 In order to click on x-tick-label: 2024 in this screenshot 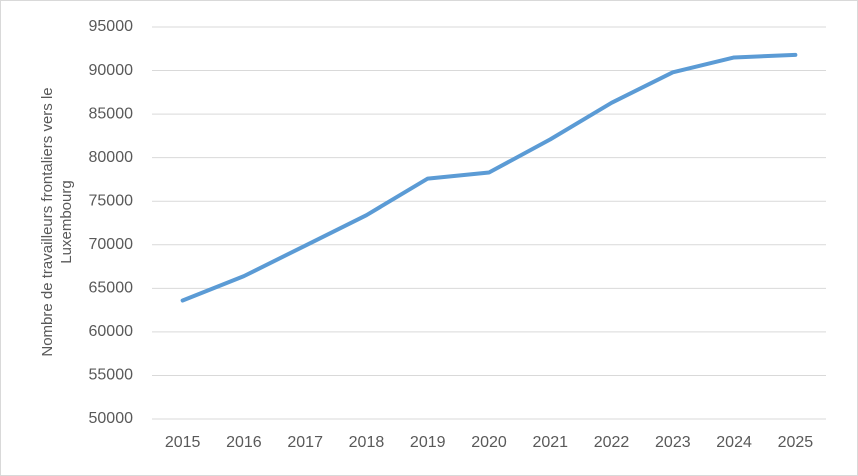, I will do `click(734, 442)`.